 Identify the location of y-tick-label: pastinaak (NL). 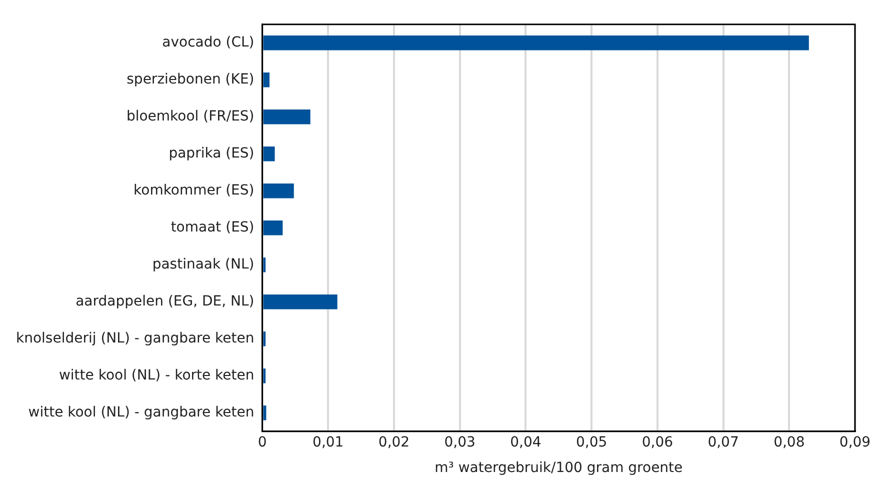
(203, 264).